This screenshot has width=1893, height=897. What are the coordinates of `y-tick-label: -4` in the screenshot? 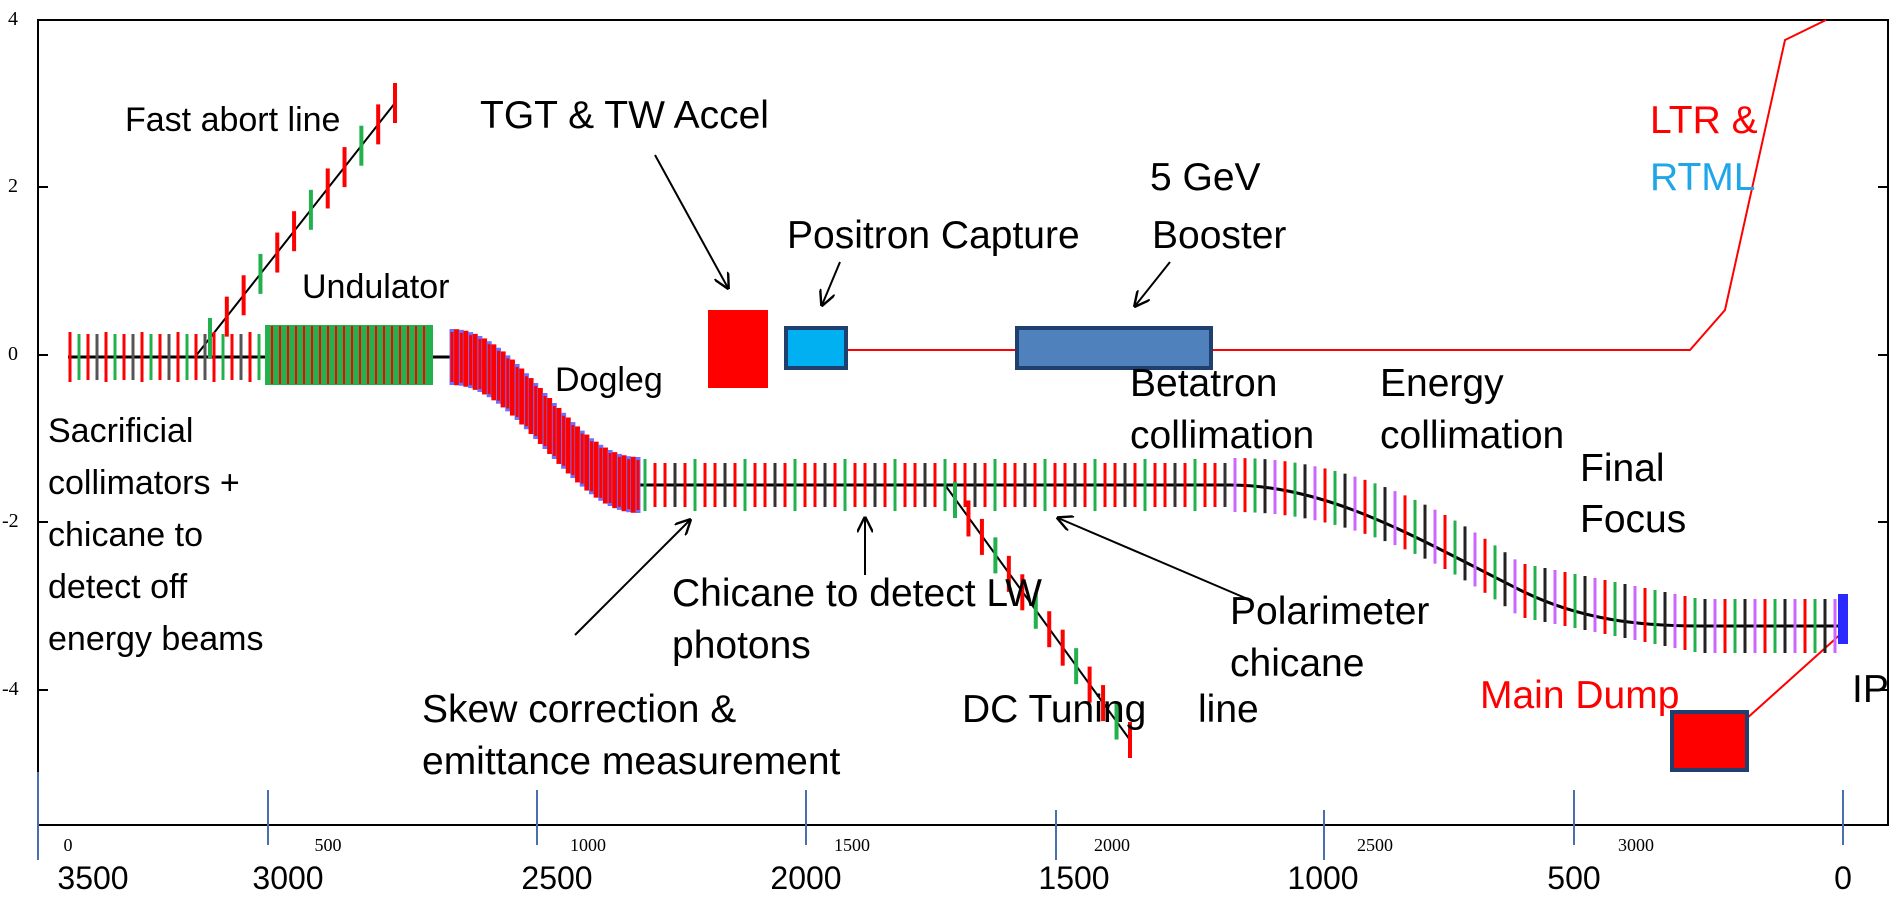 It's located at (10, 689).